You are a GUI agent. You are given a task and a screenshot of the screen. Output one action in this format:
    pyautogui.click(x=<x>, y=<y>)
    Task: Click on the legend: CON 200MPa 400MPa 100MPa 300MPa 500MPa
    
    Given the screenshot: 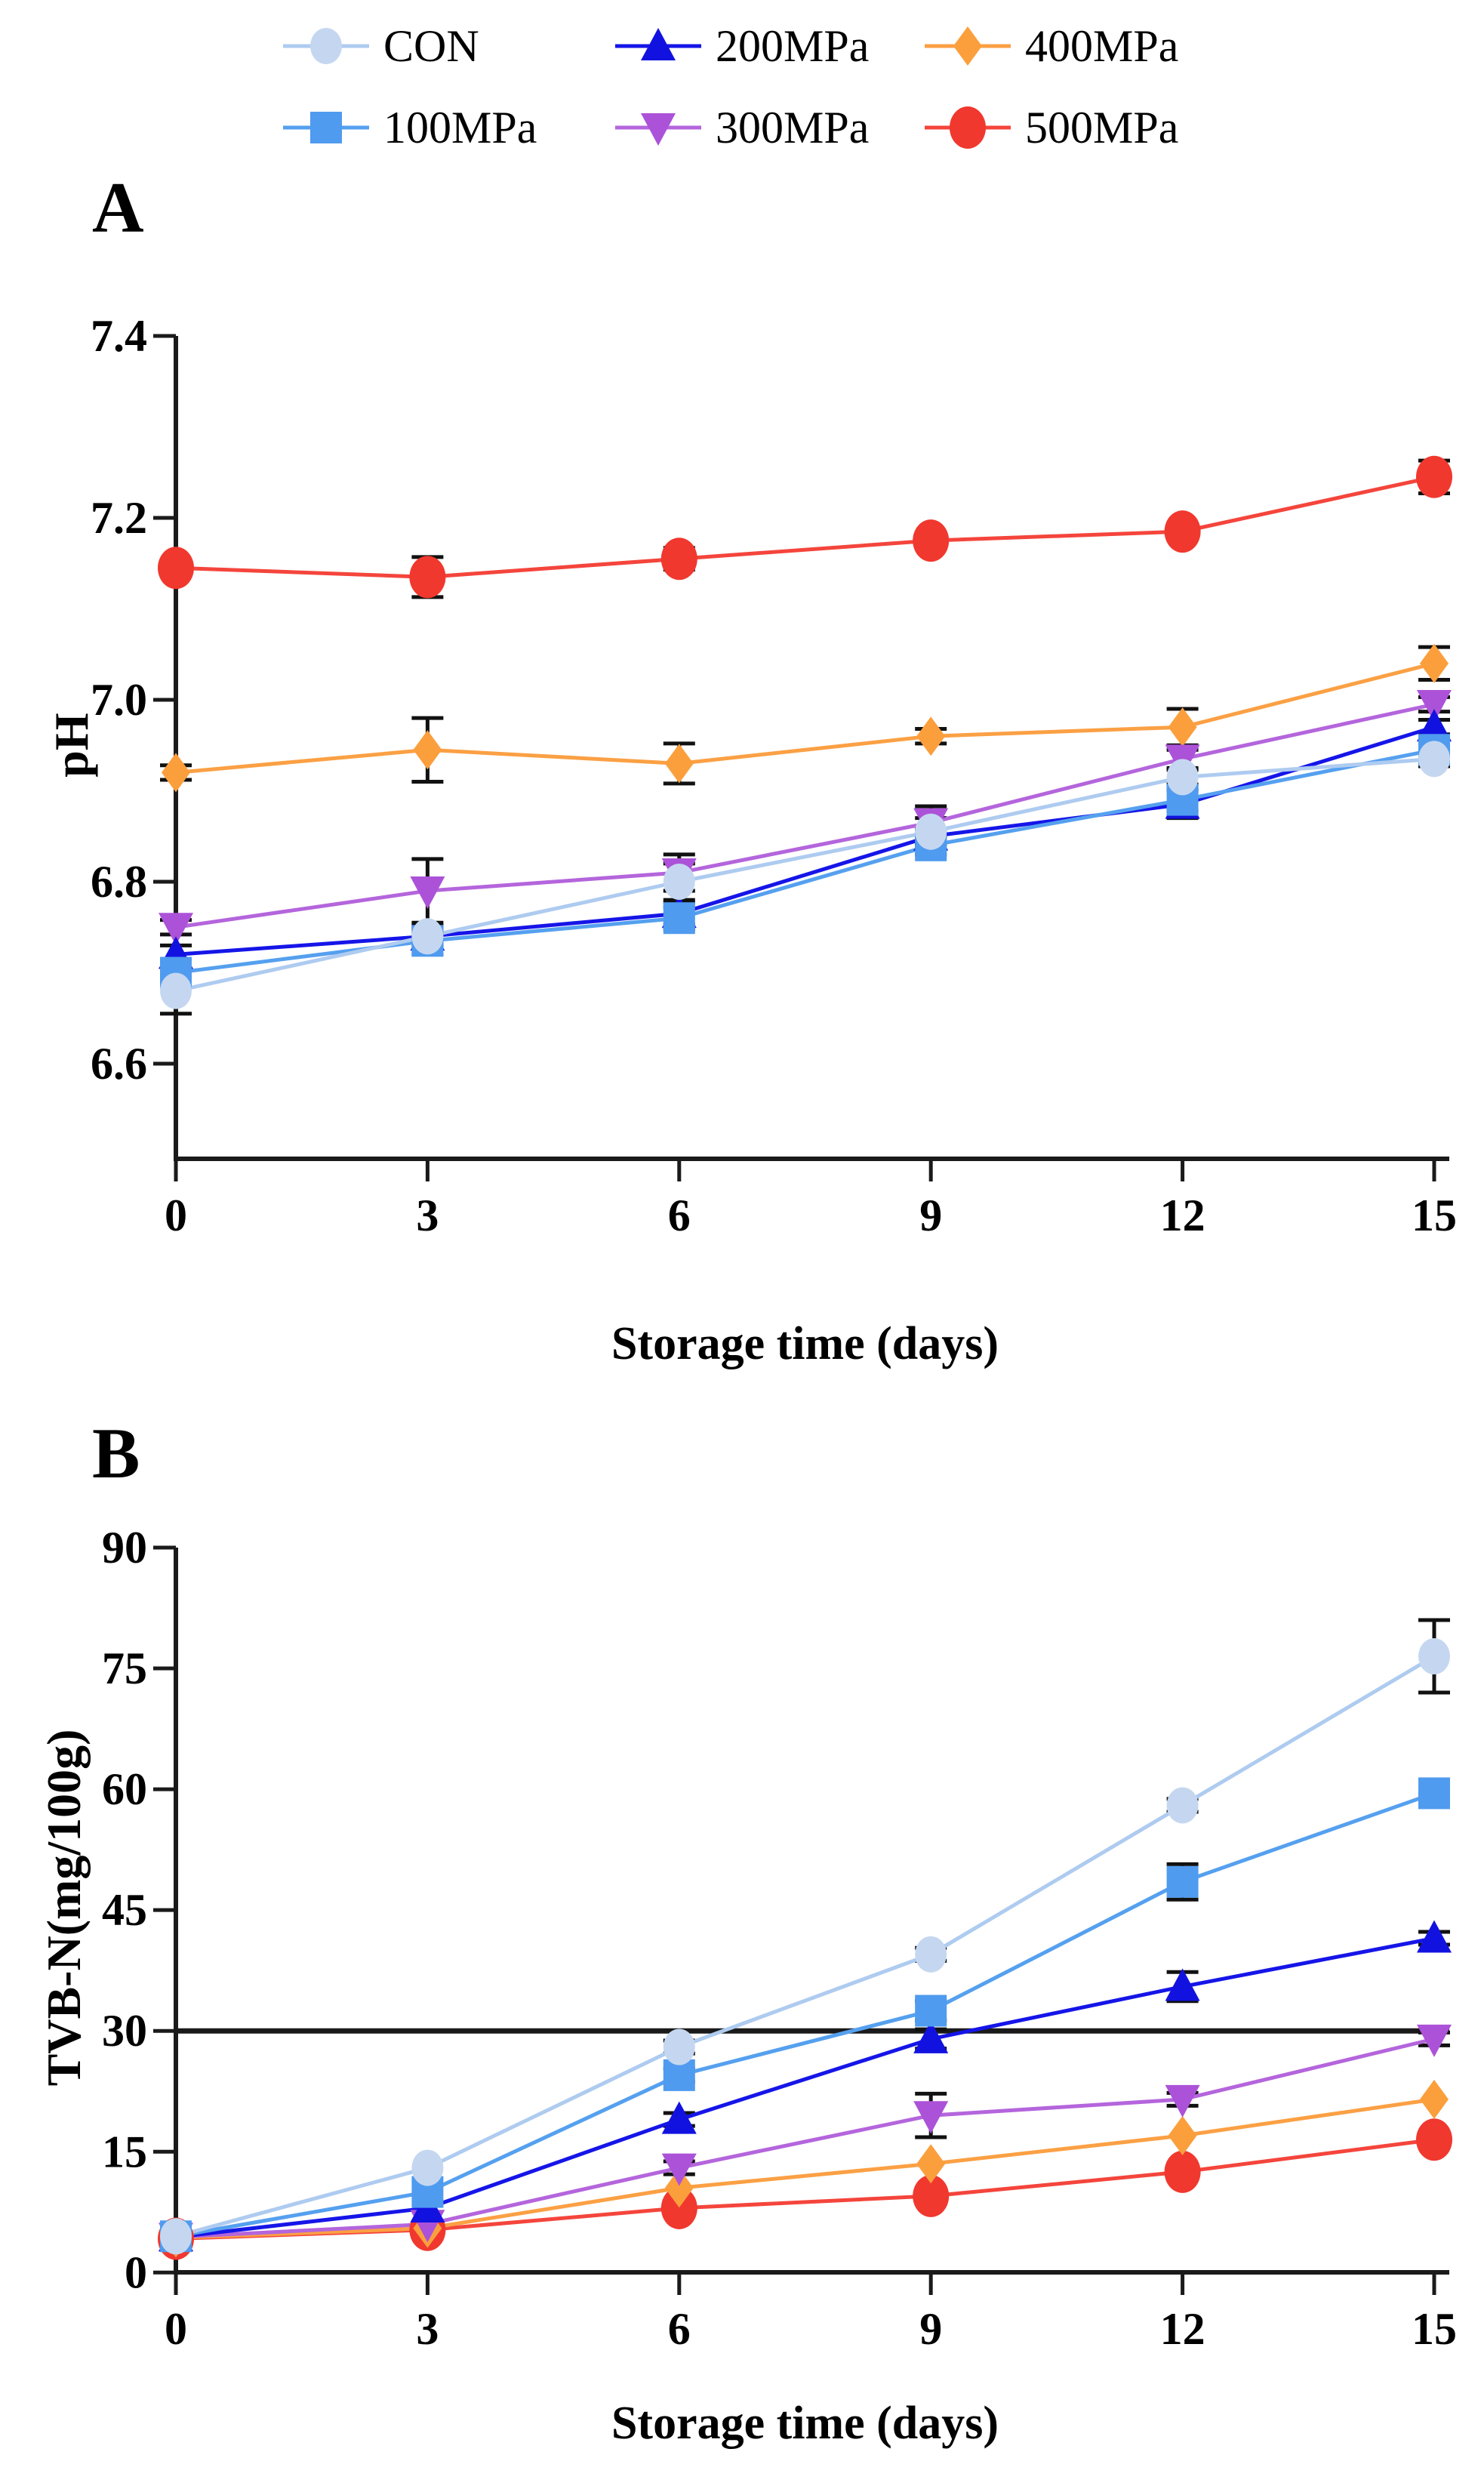 What is the action you would take?
    pyautogui.click(x=742, y=87)
    